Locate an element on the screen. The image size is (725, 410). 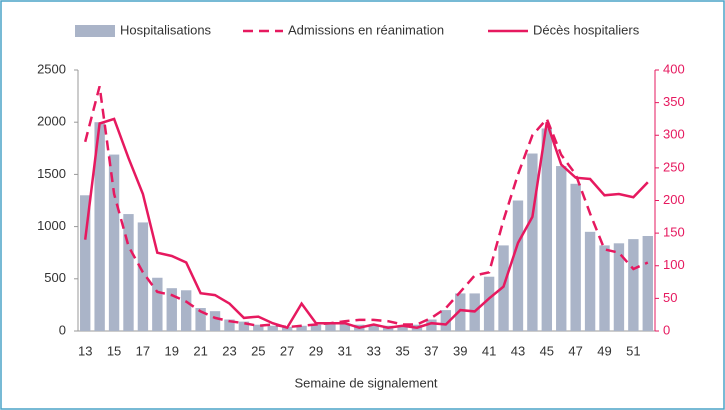
legend-label: Décès hospitaliers is located at coordinates (586, 29).